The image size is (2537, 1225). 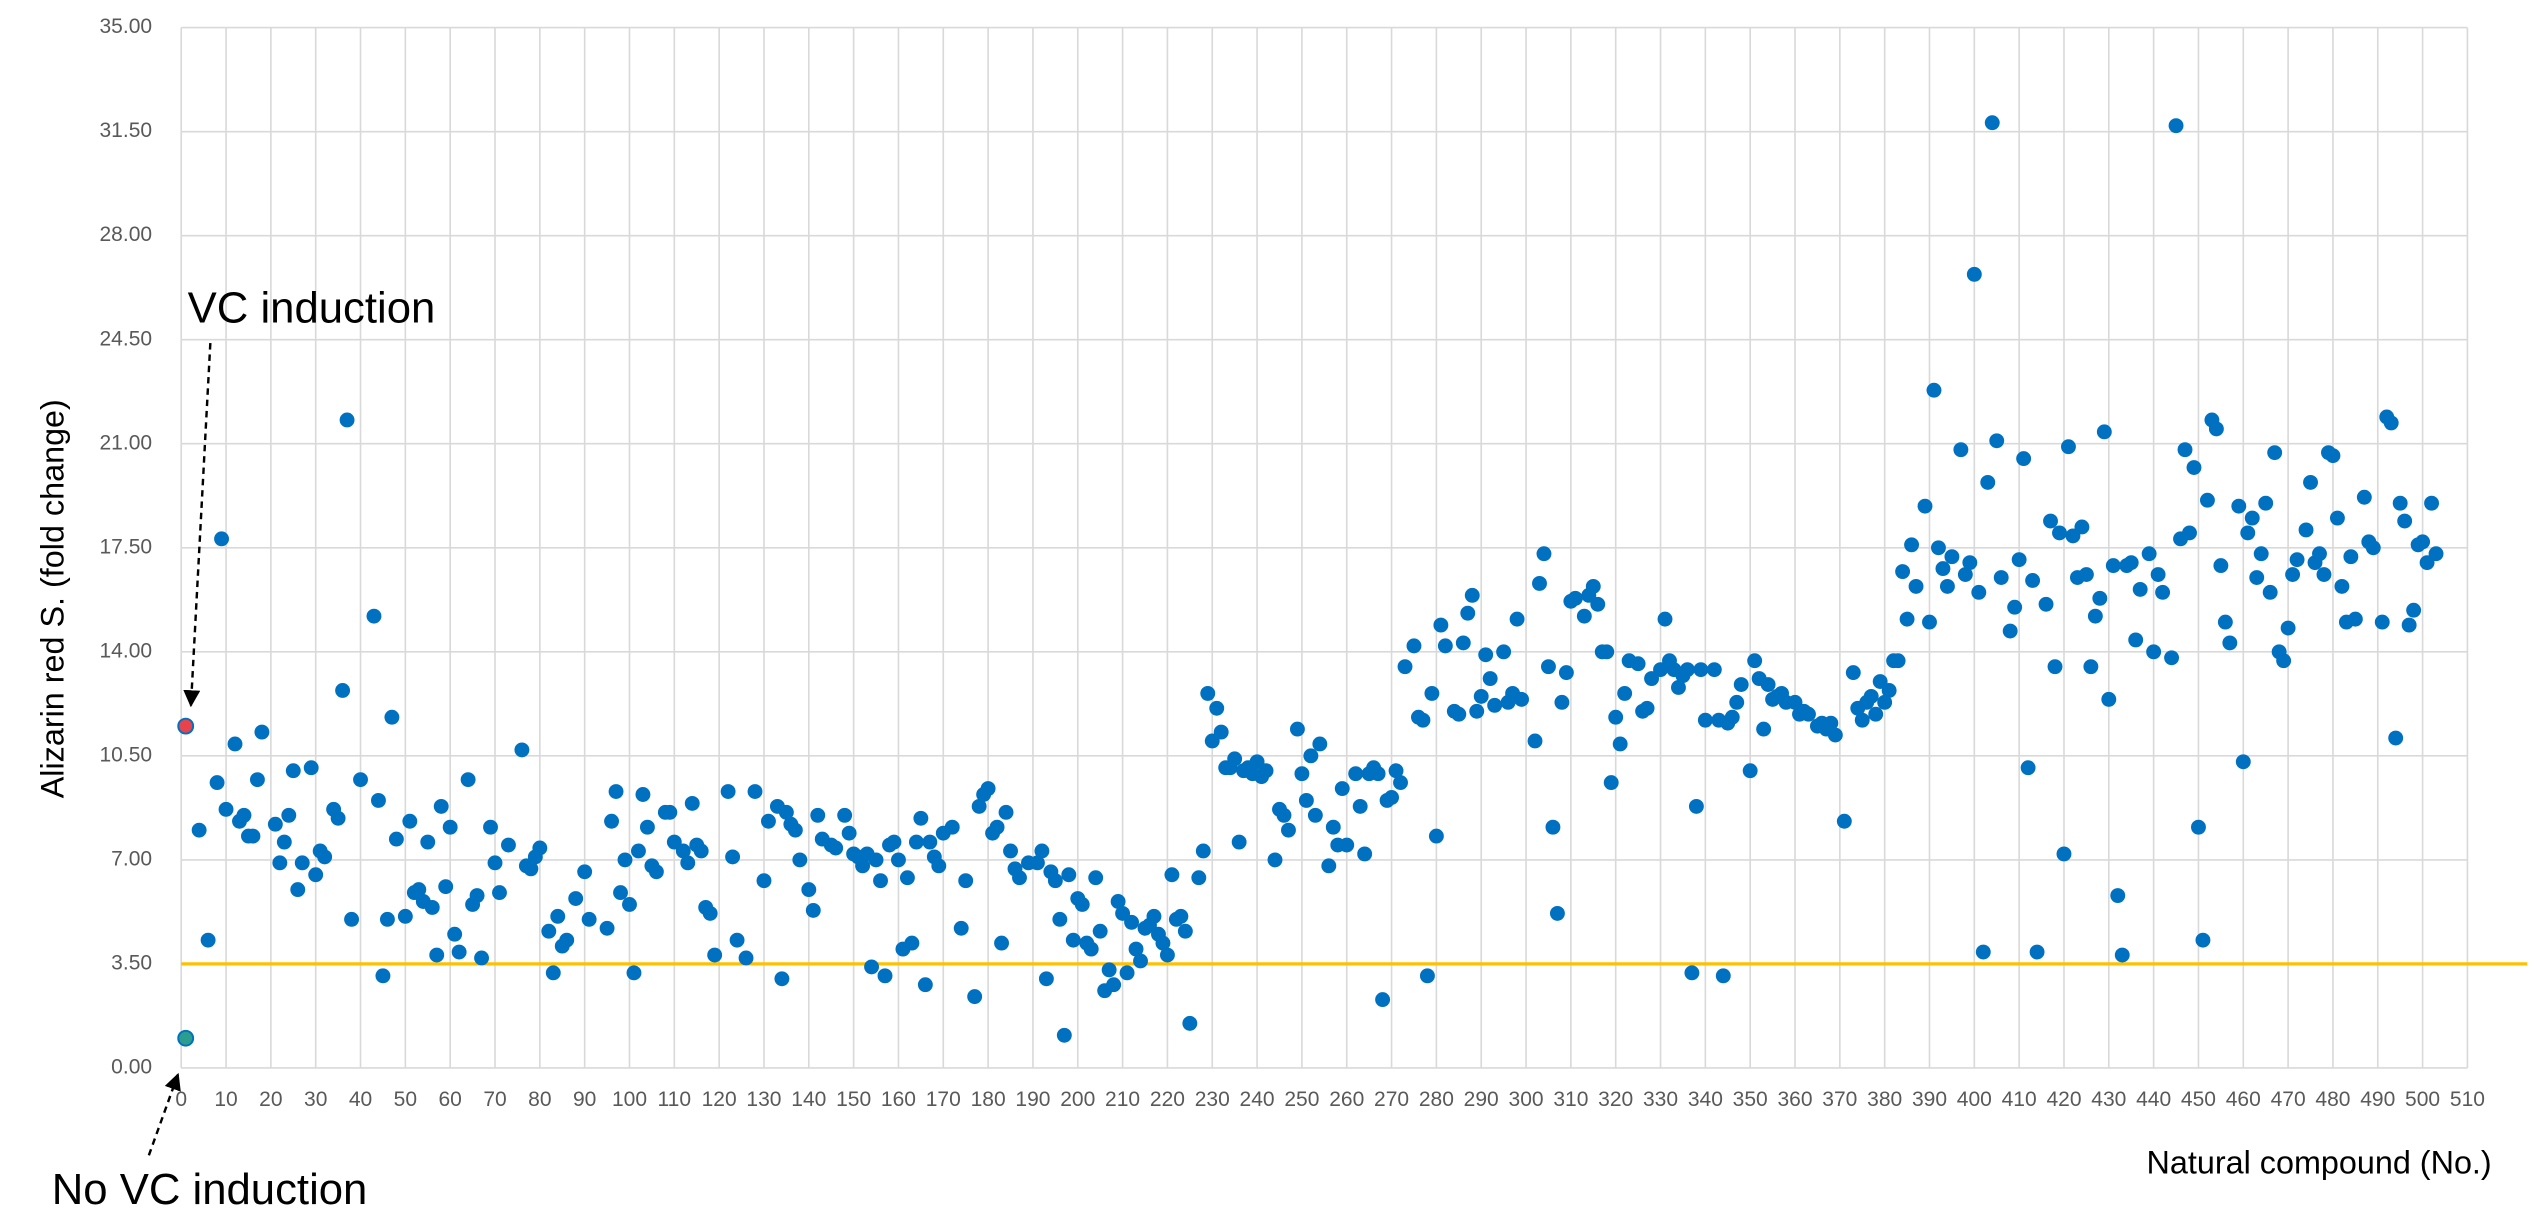 What do you see at coordinates (1077, 1099) in the screenshot?
I see `x-tick-label: 200` at bounding box center [1077, 1099].